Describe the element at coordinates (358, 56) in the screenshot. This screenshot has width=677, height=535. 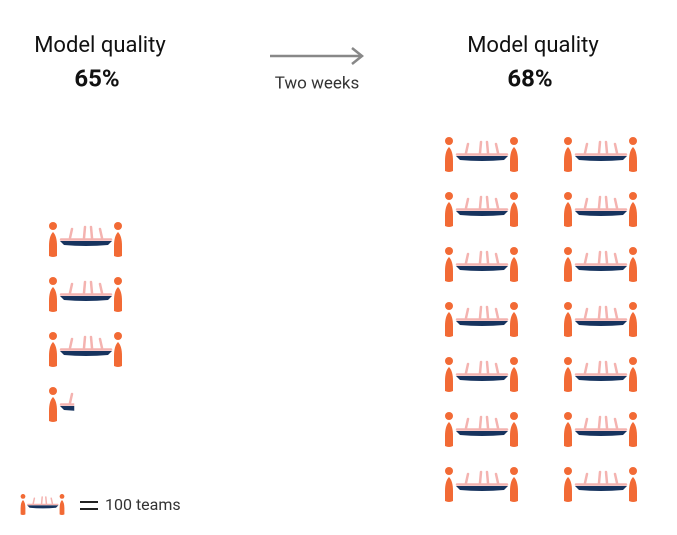
I see `arrow-head` at that location.